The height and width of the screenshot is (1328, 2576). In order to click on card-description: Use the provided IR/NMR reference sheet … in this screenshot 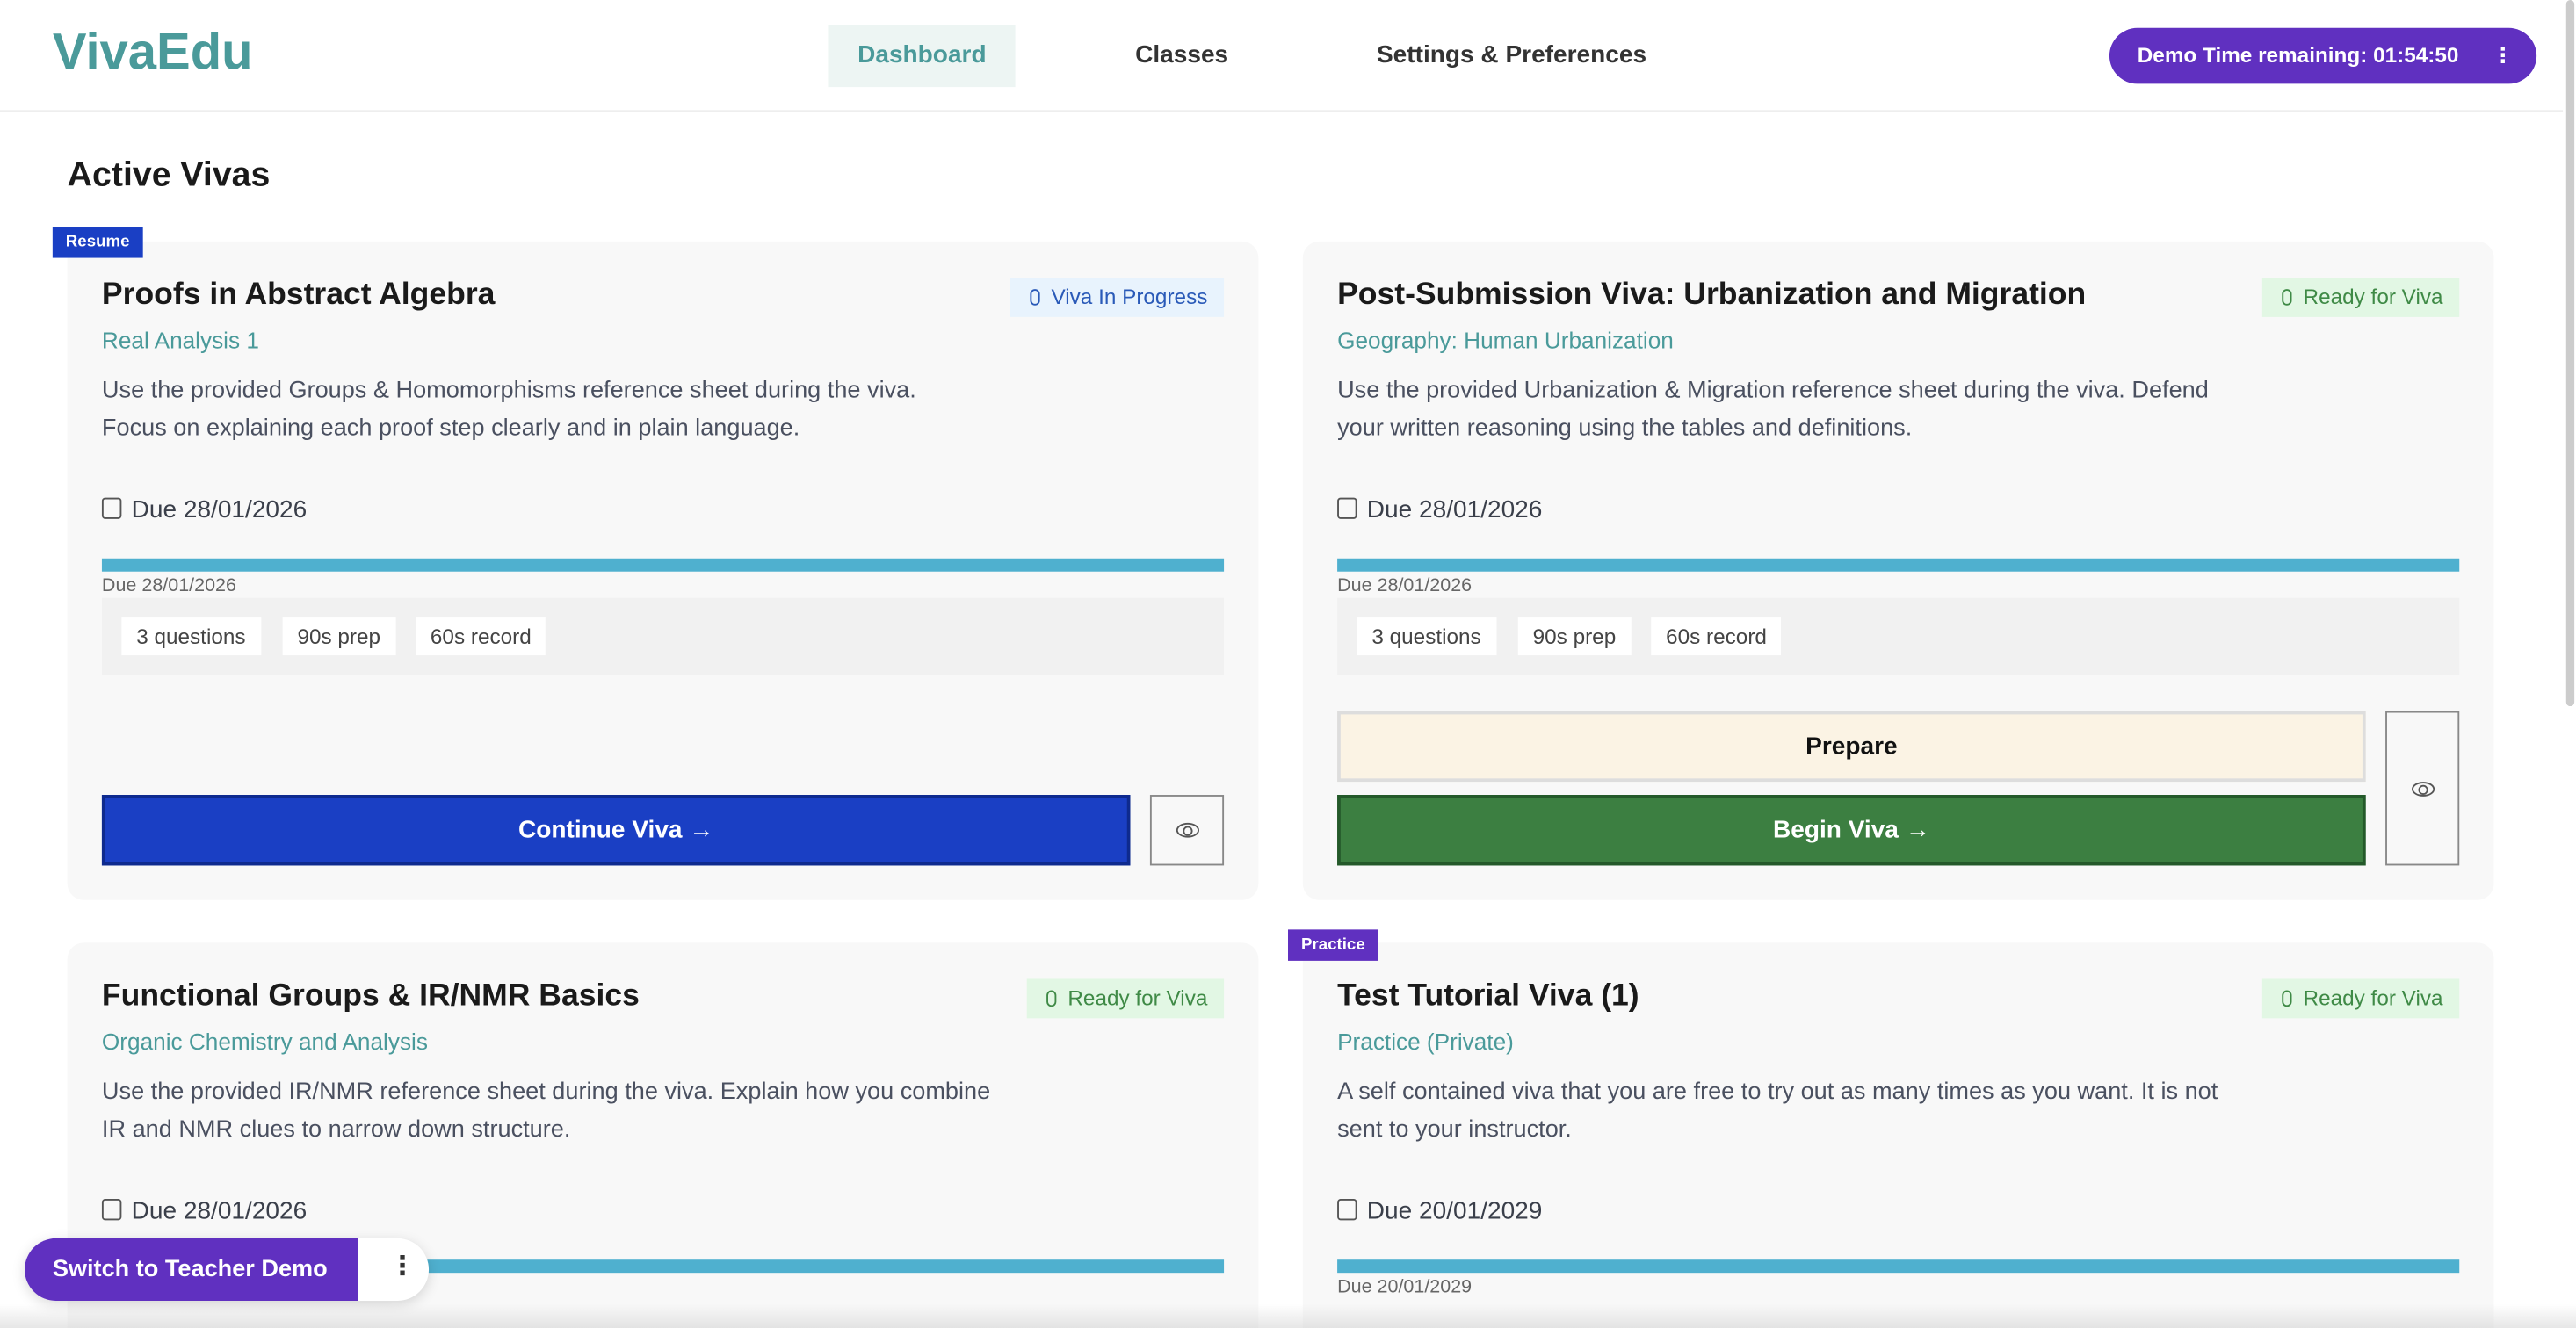, I will do `click(562, 1112)`.